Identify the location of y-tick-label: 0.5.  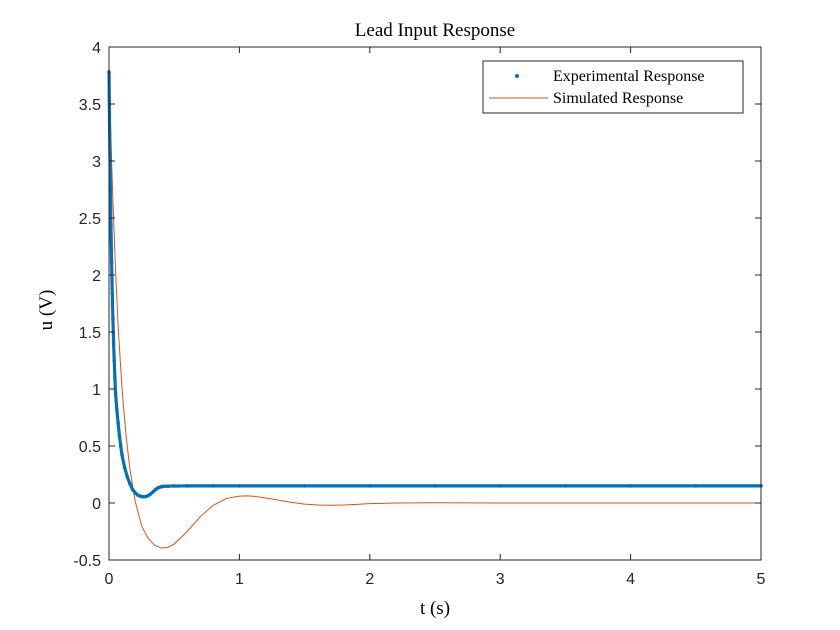
(90, 447).